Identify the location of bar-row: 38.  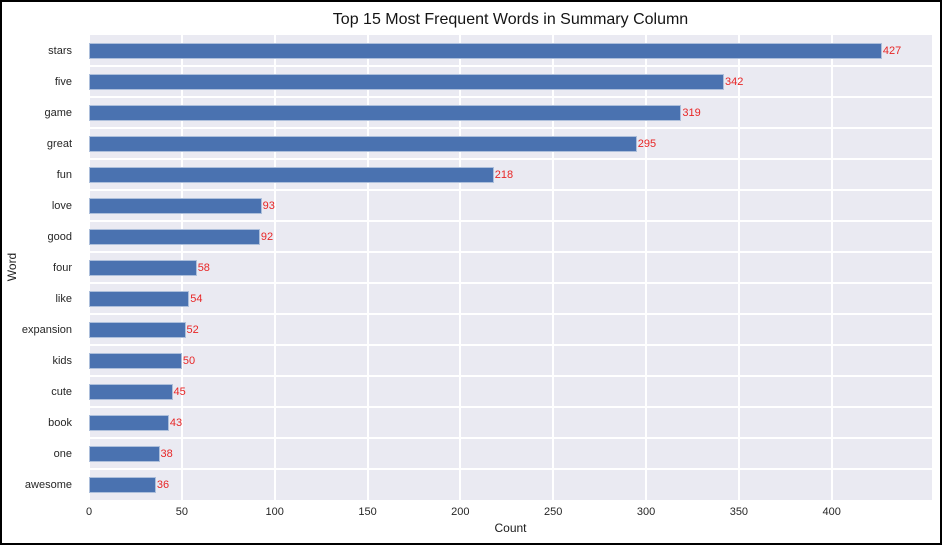
(510, 453).